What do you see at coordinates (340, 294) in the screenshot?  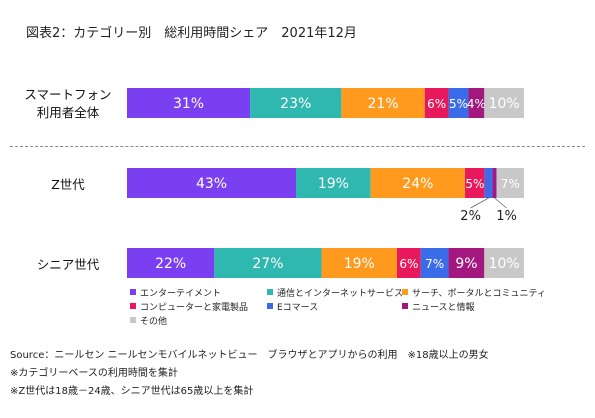 I see `legend-label-communication: 通信とインターネットサービス` at bounding box center [340, 294].